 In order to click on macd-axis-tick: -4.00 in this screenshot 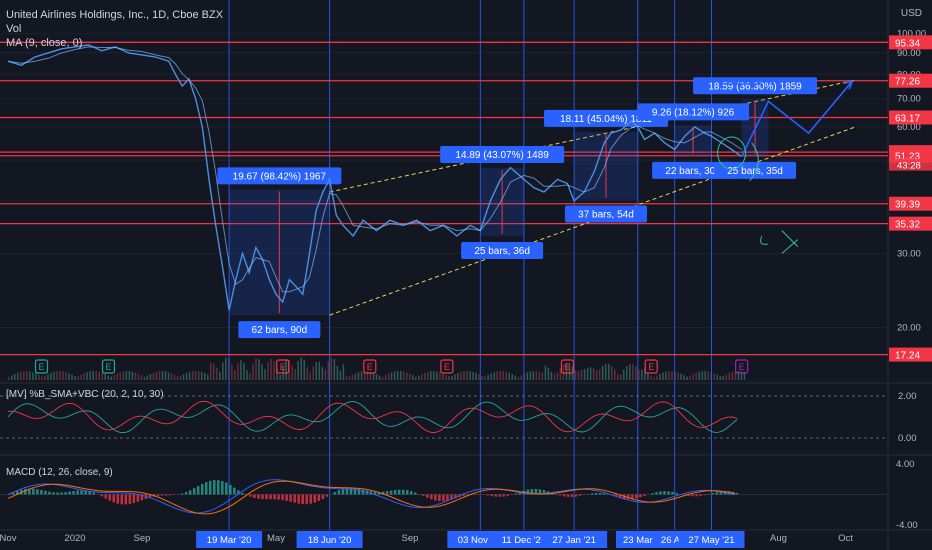, I will do `click(907, 525)`.